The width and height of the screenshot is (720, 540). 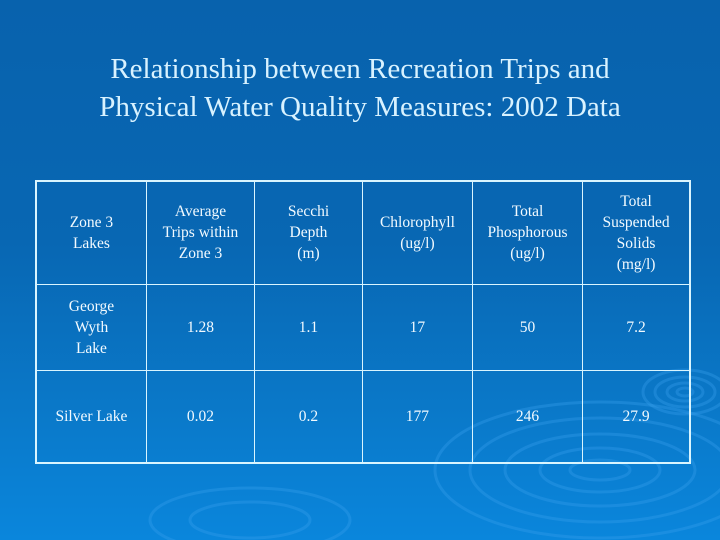 What do you see at coordinates (636, 416) in the screenshot?
I see `total-suspended-solids-cell: 27.9` at bounding box center [636, 416].